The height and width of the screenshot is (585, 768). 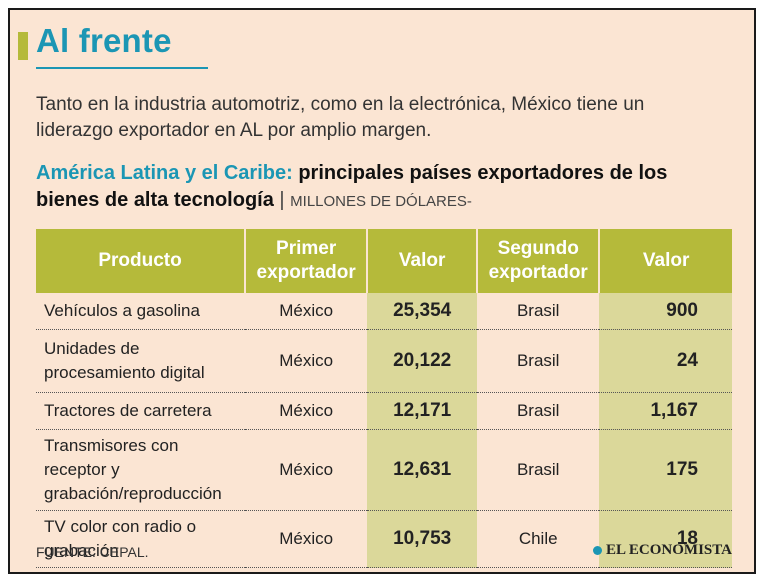 What do you see at coordinates (92, 552) in the screenshot?
I see `source-note: FUENTE: CEPAL.` at bounding box center [92, 552].